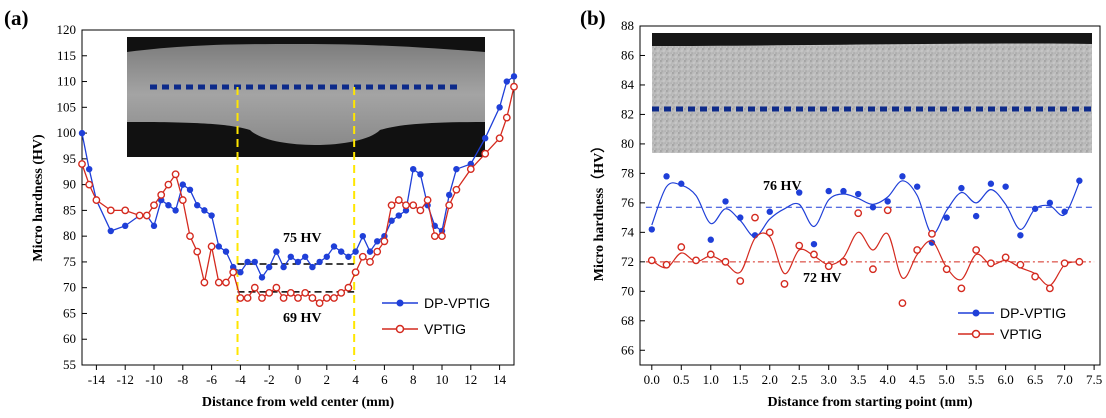 The image size is (1106, 418). Describe the element at coordinates (770, 379) in the screenshot. I see `x-tick-label-b: 2.0` at that location.